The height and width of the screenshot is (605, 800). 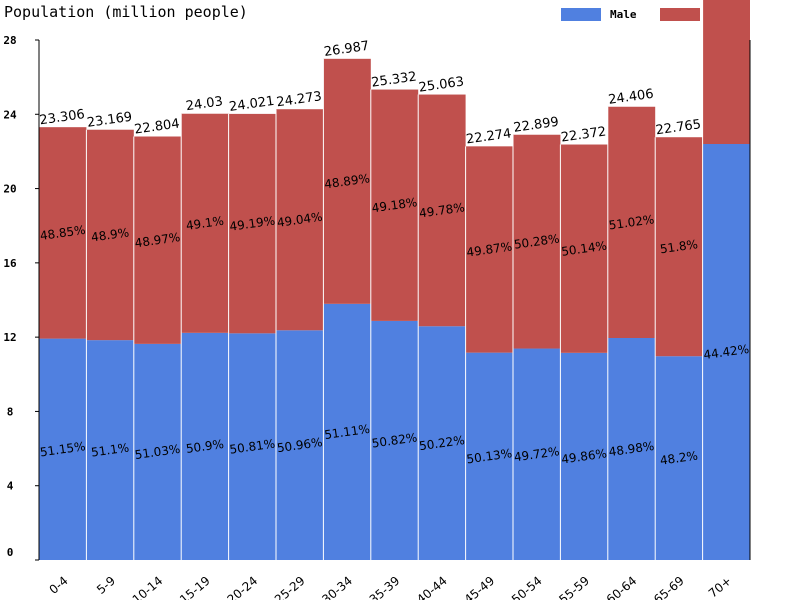 I want to click on total-label: 23.306, so click(x=62, y=117).